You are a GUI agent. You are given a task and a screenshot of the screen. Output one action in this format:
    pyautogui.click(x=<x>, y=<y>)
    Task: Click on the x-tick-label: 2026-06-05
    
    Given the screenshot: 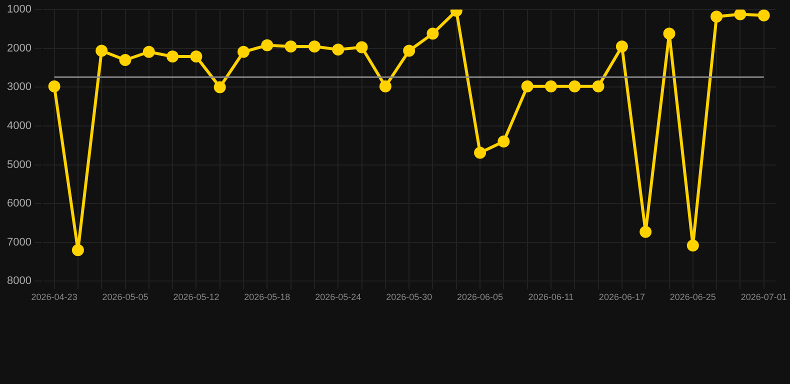 What is the action you would take?
    pyautogui.click(x=480, y=297)
    